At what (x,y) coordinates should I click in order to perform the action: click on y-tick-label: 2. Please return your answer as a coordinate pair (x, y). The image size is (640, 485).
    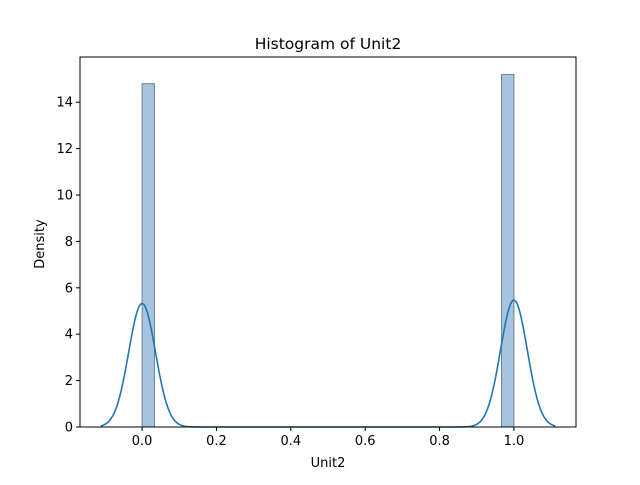
    Looking at the image, I should click on (69, 381).